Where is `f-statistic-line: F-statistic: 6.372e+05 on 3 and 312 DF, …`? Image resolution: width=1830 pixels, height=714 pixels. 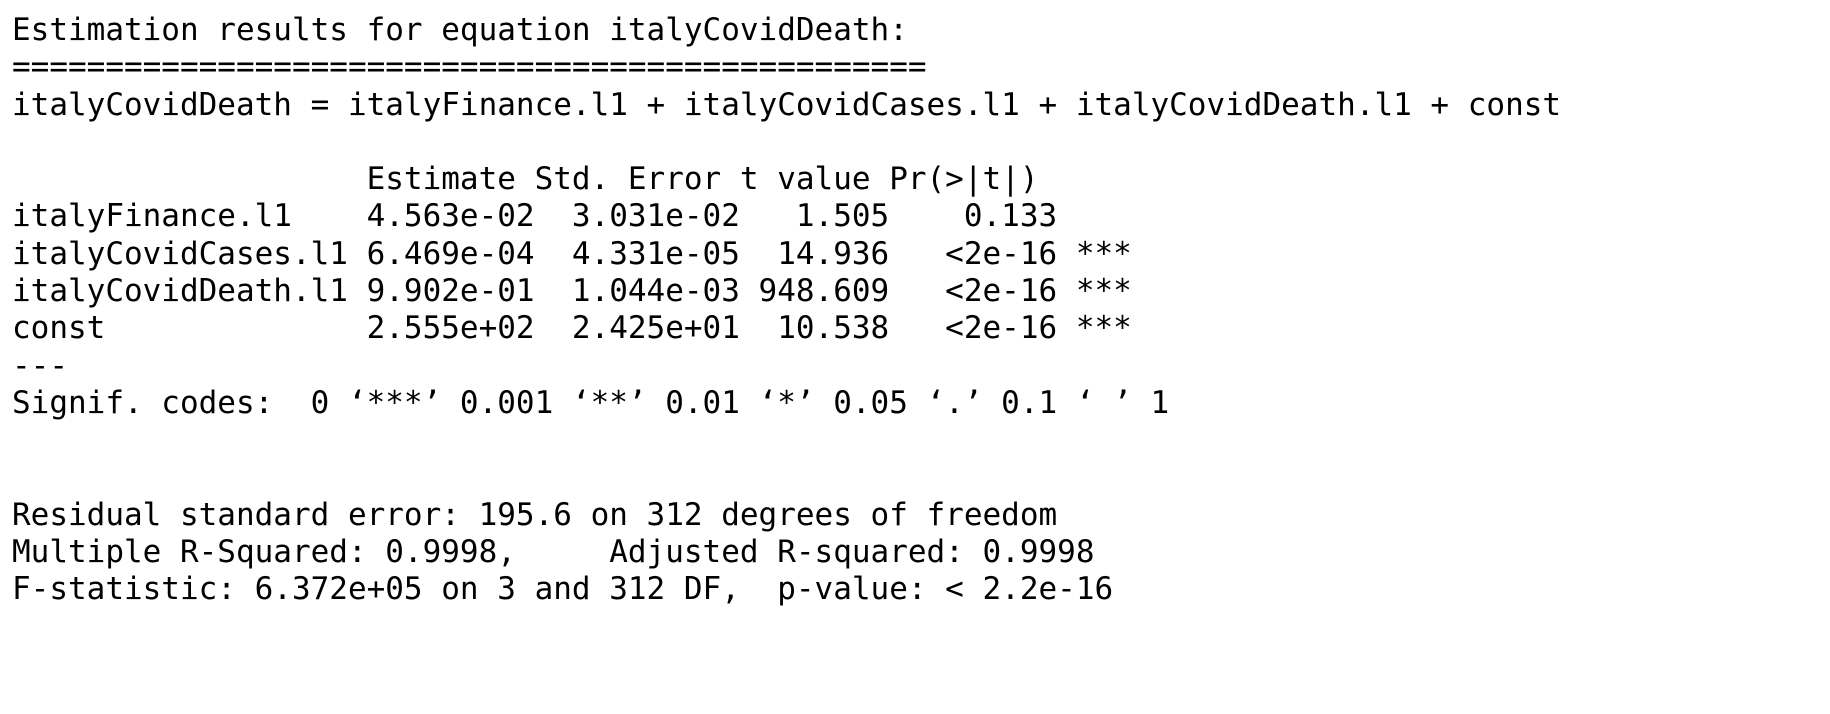 f-statistic-line: F-statistic: 6.372e+05 on 3 and 312 DF, … is located at coordinates (563, 589).